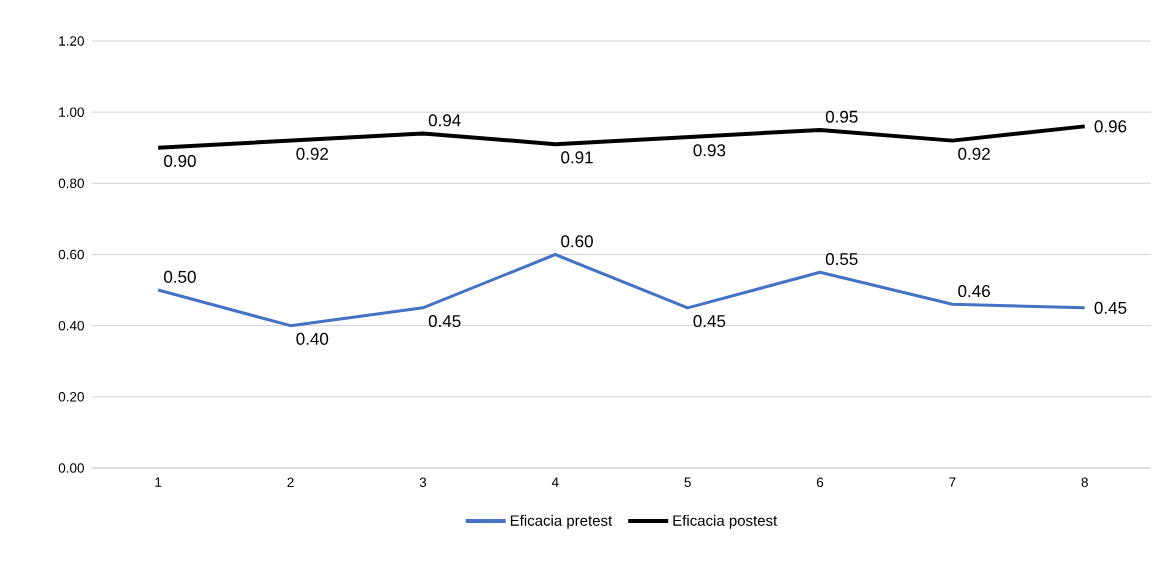  I want to click on data-label: 0.93, so click(709, 150).